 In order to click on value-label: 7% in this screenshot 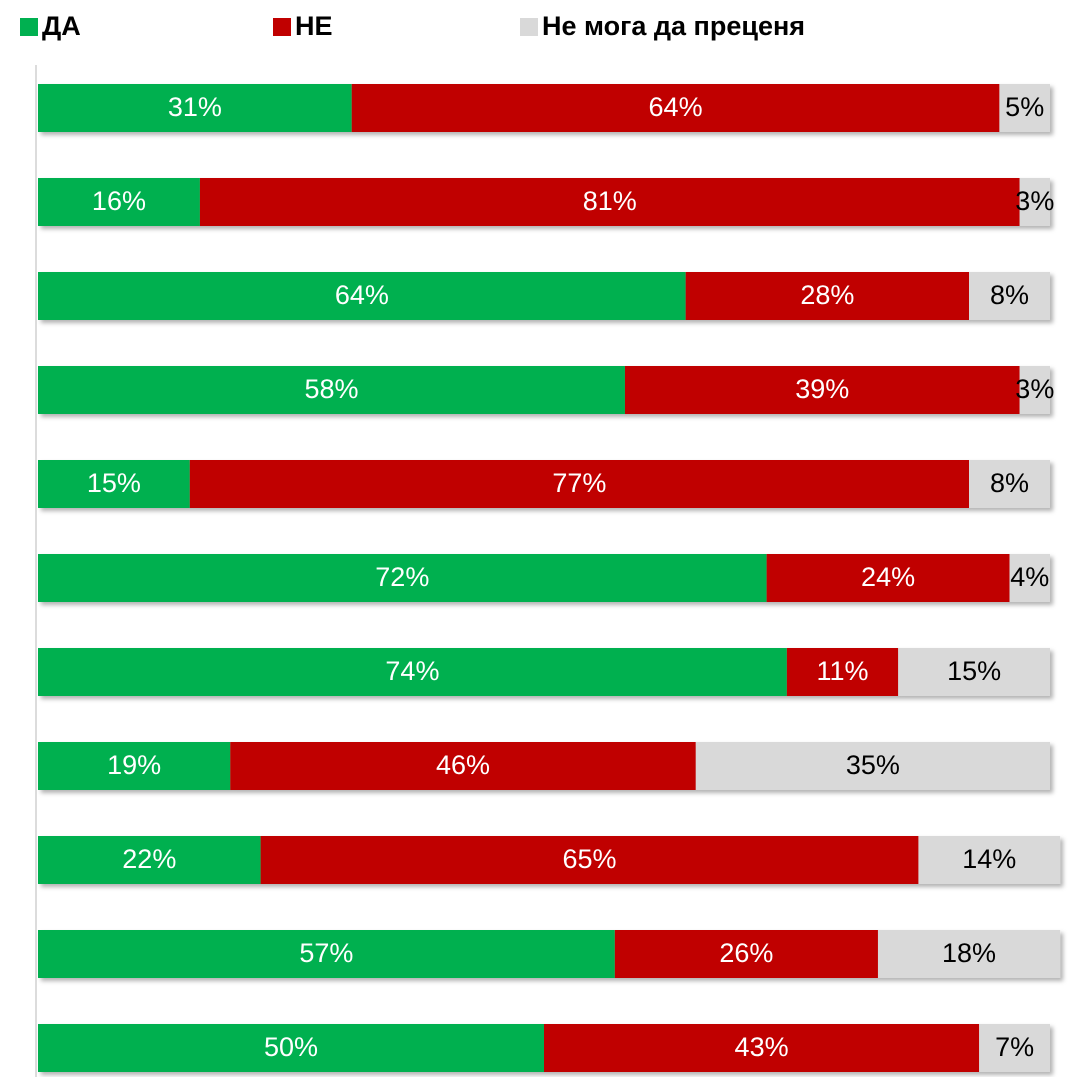, I will do `click(1014, 1047)`.